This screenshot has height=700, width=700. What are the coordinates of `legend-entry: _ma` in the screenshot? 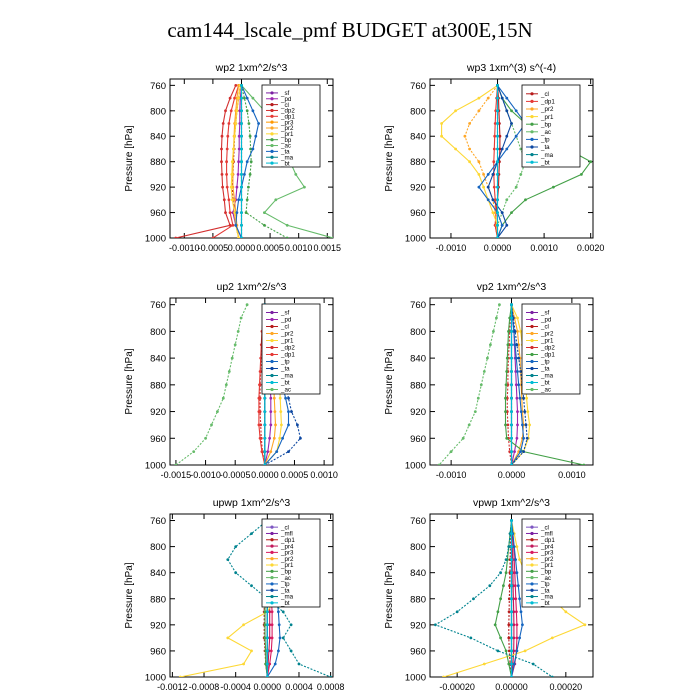 It's located at (287, 376).